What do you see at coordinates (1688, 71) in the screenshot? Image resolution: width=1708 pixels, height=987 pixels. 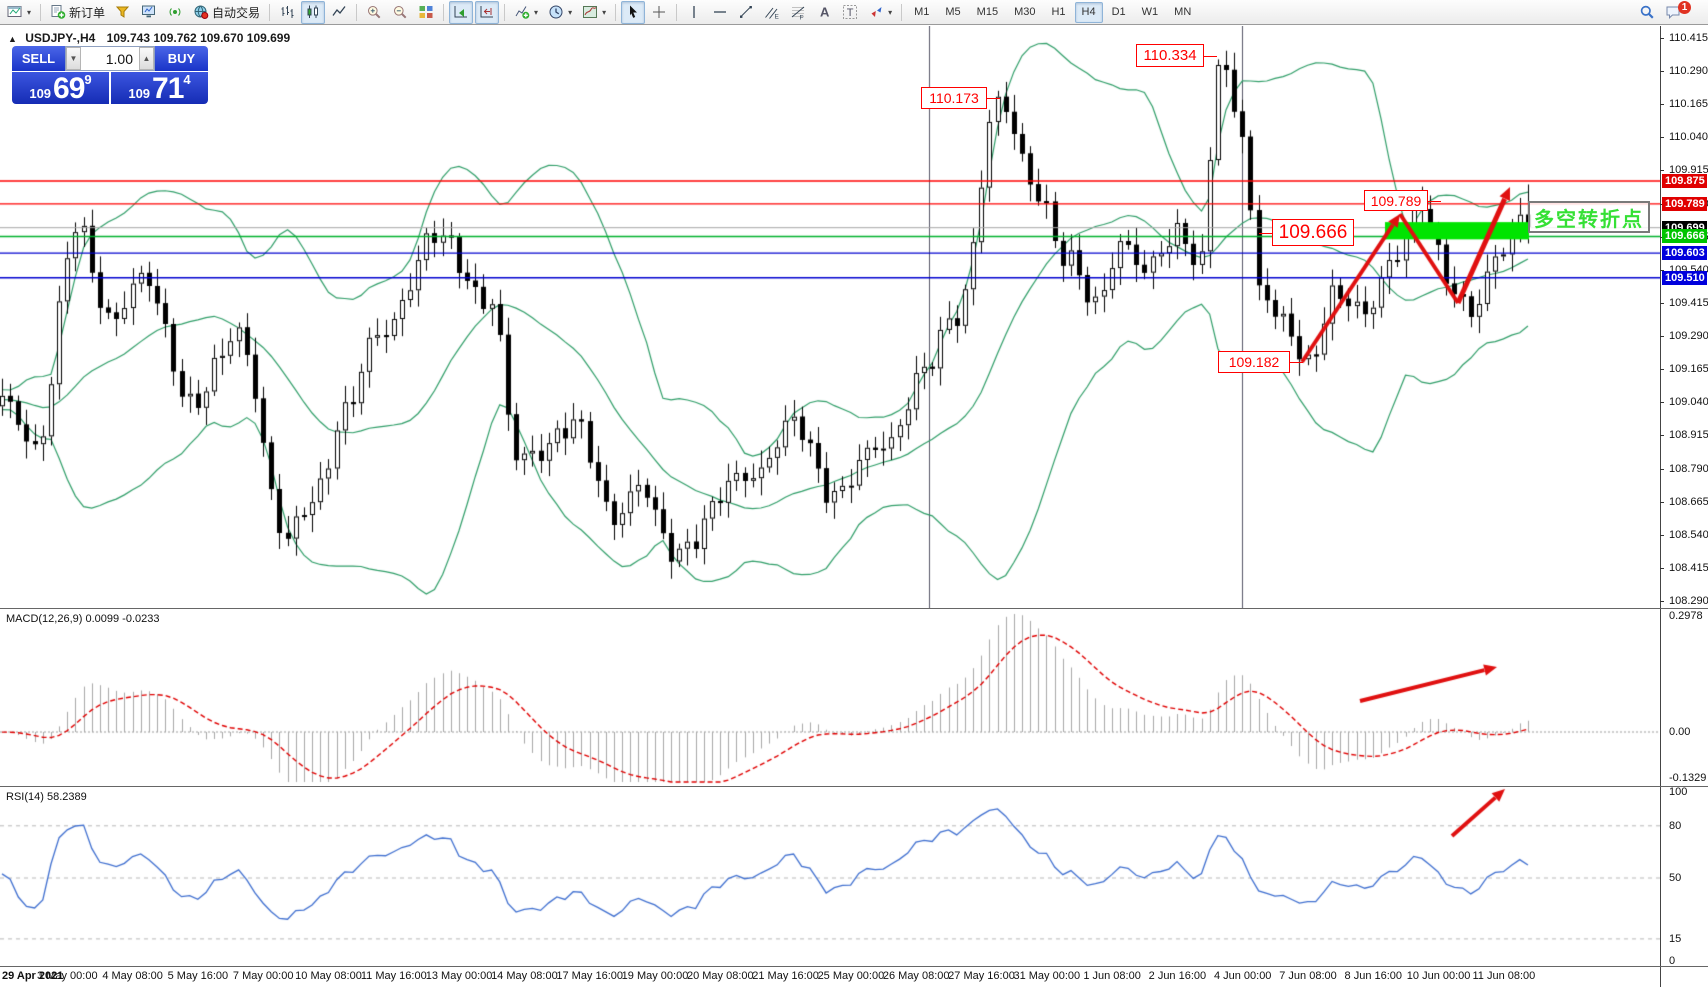 I see `price-tick-label: 110.290` at bounding box center [1688, 71].